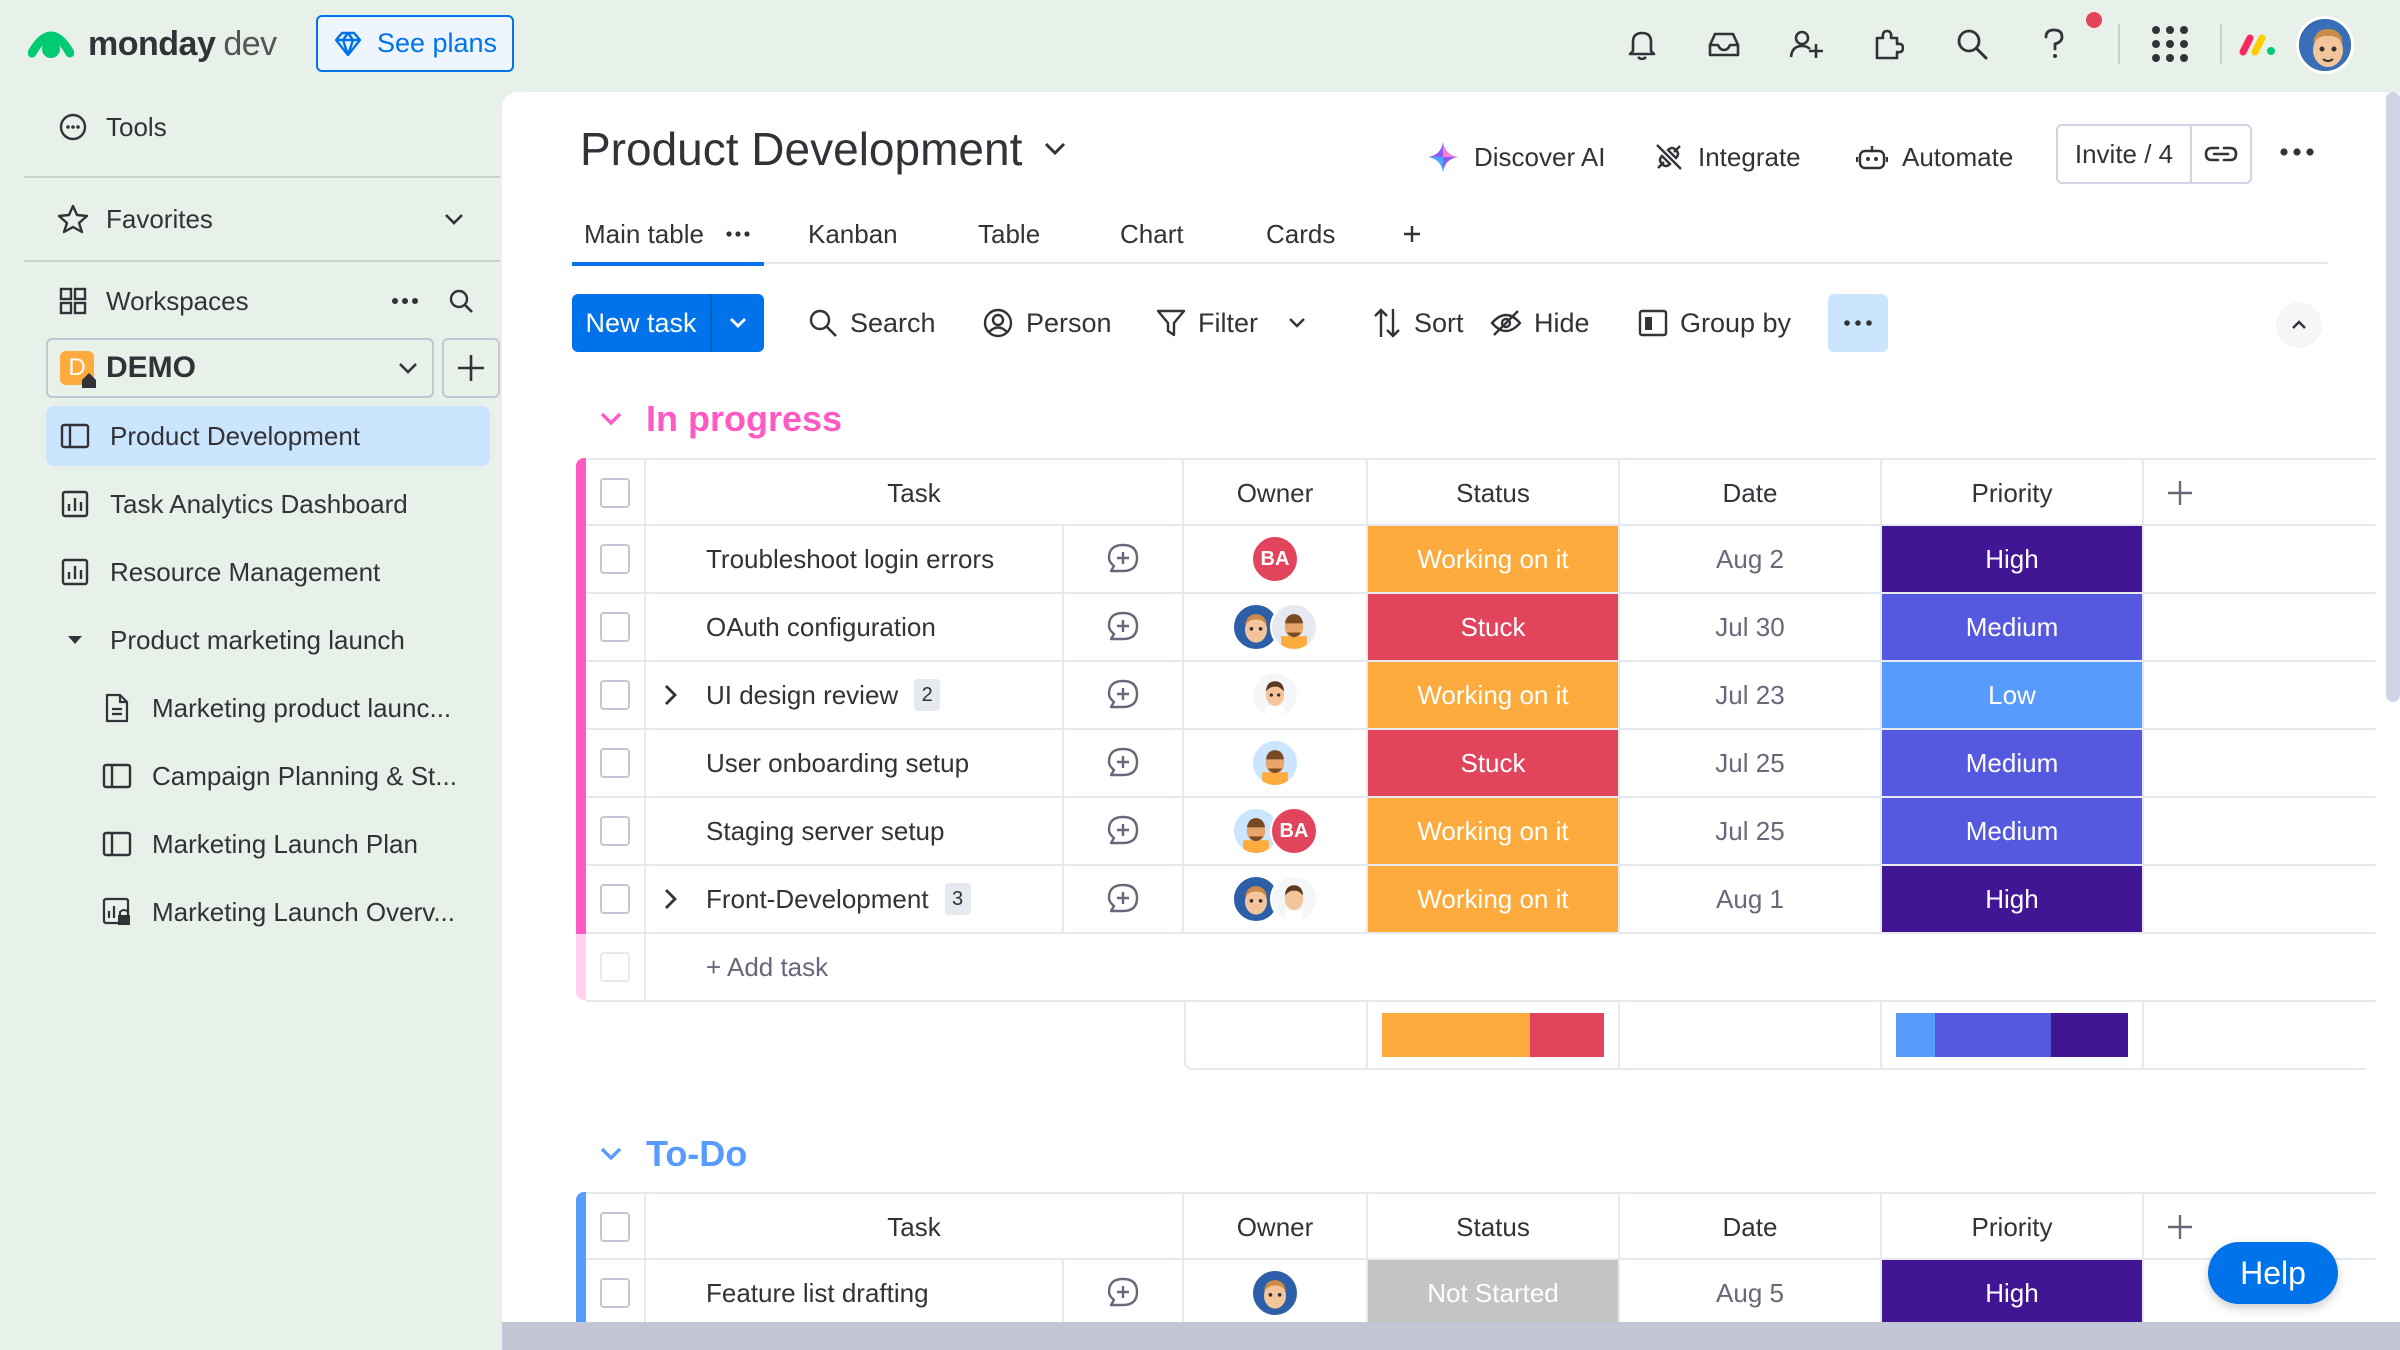 The height and width of the screenshot is (1350, 2400). What do you see at coordinates (262, 219) in the screenshot?
I see `sidebar-favorites: Favorites` at bounding box center [262, 219].